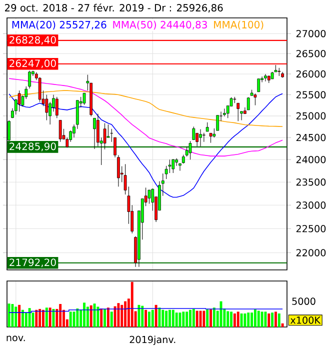 The height and width of the screenshot is (360, 336). I want to click on text: 5000, so click(304, 301).